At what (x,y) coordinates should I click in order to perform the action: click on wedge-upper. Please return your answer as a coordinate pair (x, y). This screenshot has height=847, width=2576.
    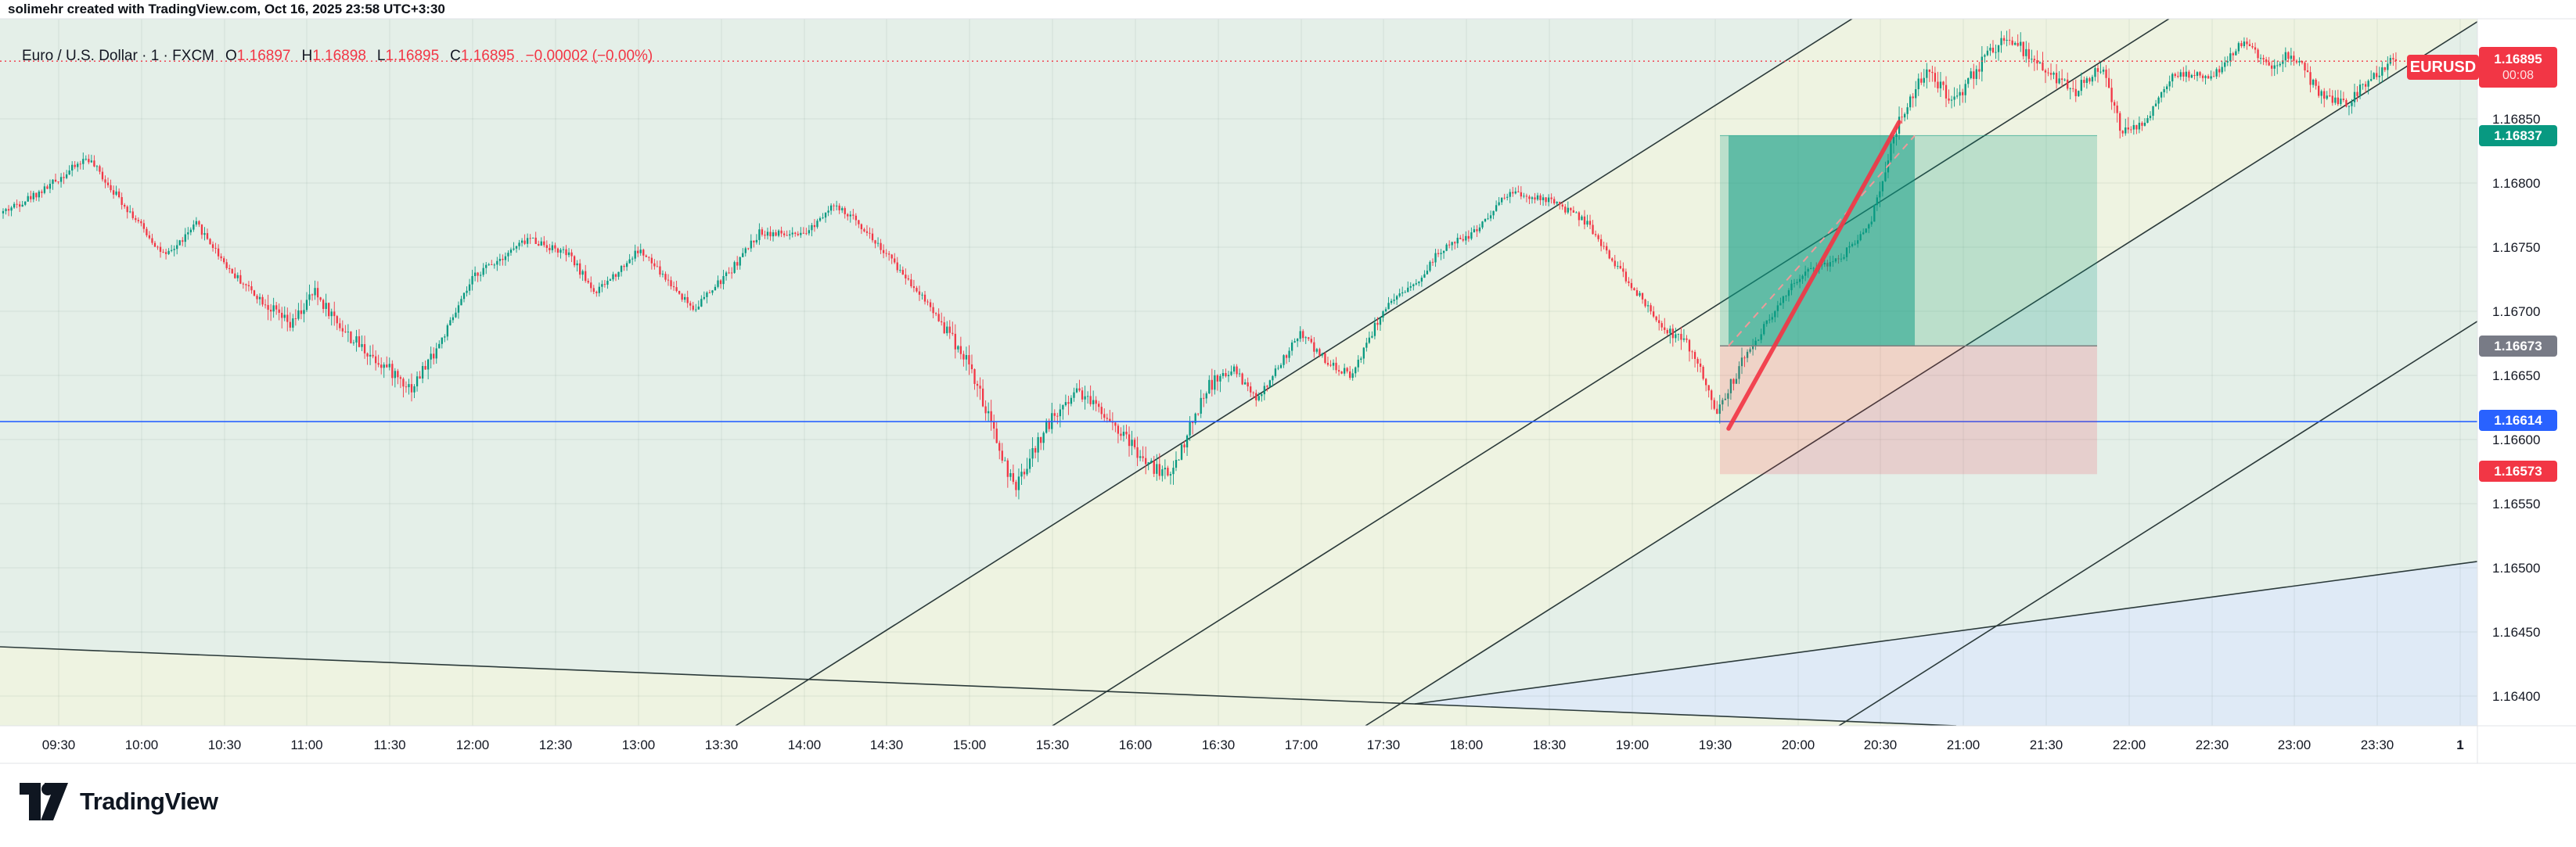
    Looking at the image, I should click on (1995, 626).